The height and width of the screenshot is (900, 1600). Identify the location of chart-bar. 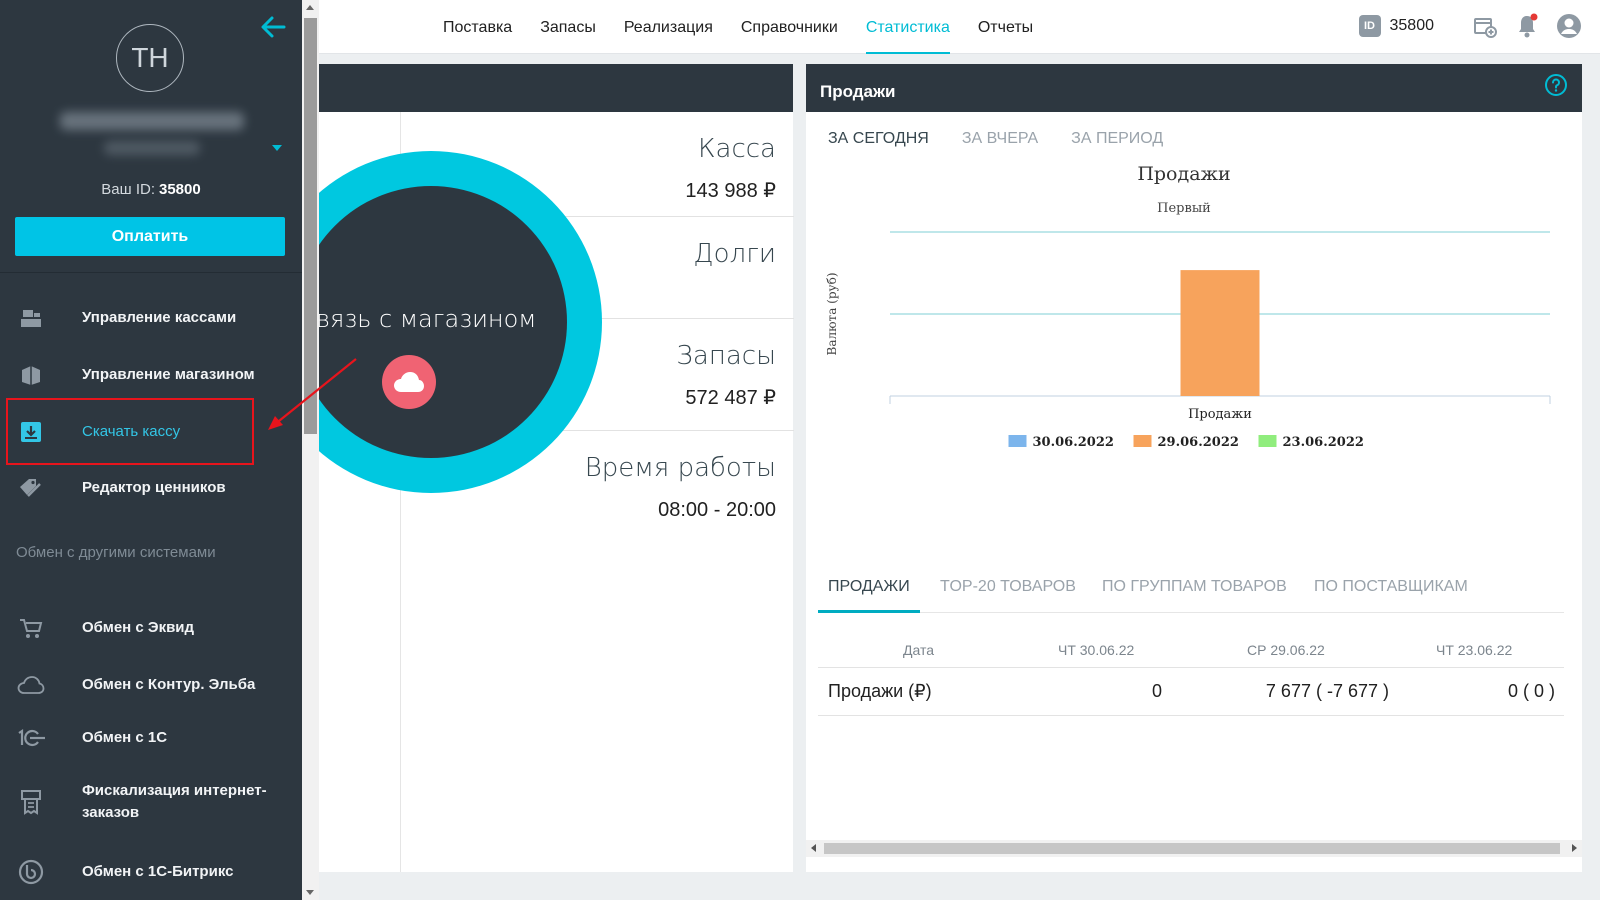
(1220, 333).